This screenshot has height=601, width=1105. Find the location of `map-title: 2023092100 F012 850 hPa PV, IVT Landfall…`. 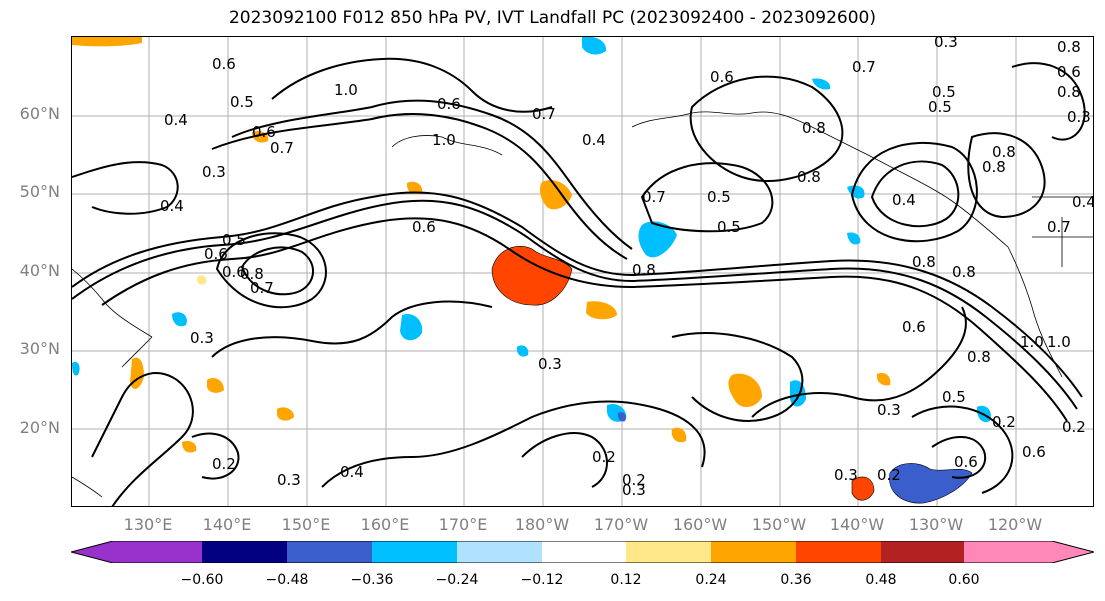

map-title: 2023092100 F012 850 hPa PV, IVT Landfall… is located at coordinates (552, 18).